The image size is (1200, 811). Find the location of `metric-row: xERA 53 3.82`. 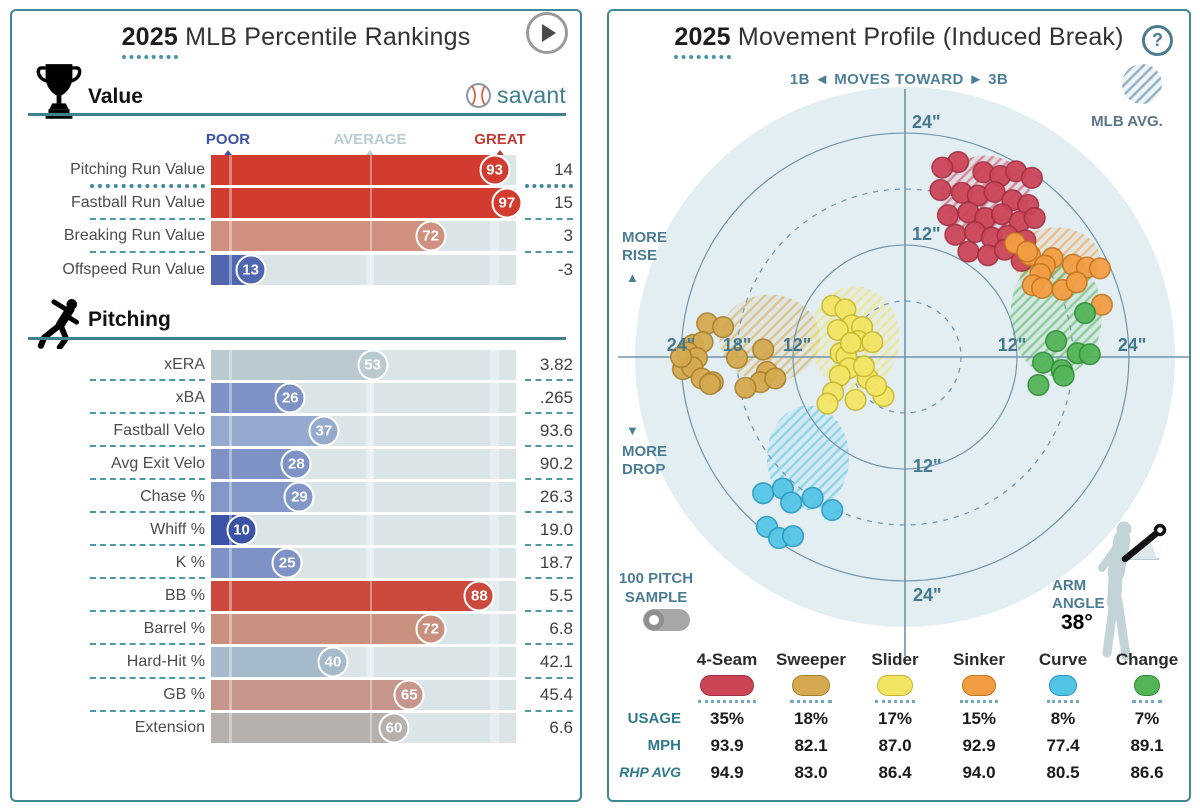

metric-row: xERA 53 3.82 is located at coordinates (295, 364).